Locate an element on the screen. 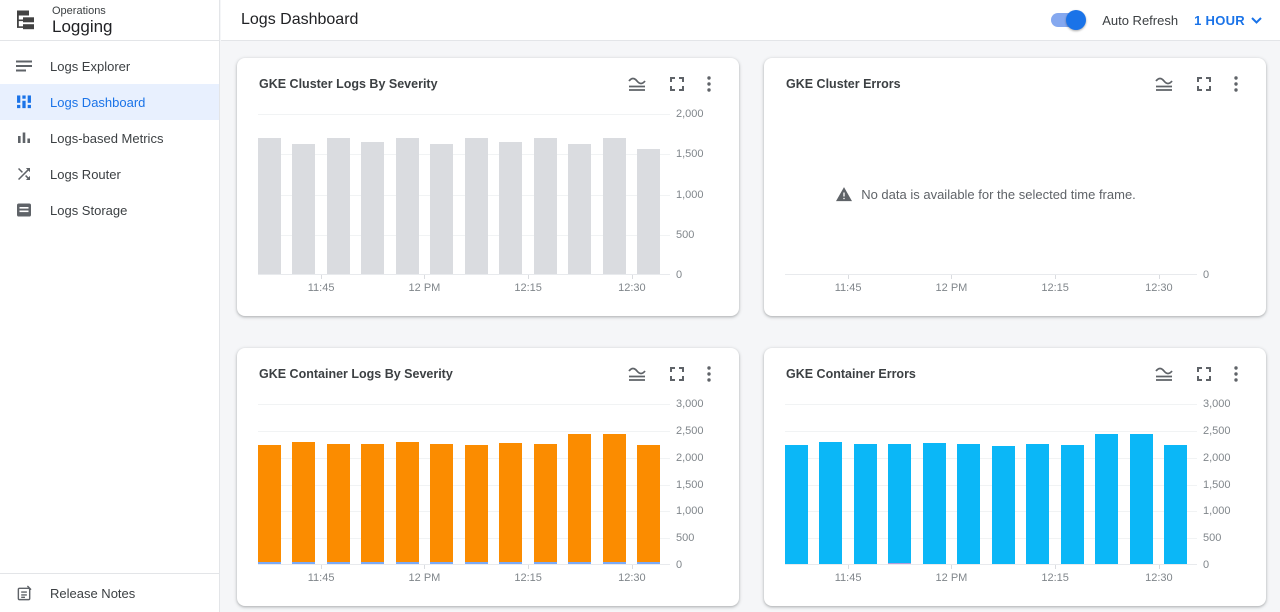 The image size is (1280, 612). chevron-down-icon is located at coordinates (1256, 20).